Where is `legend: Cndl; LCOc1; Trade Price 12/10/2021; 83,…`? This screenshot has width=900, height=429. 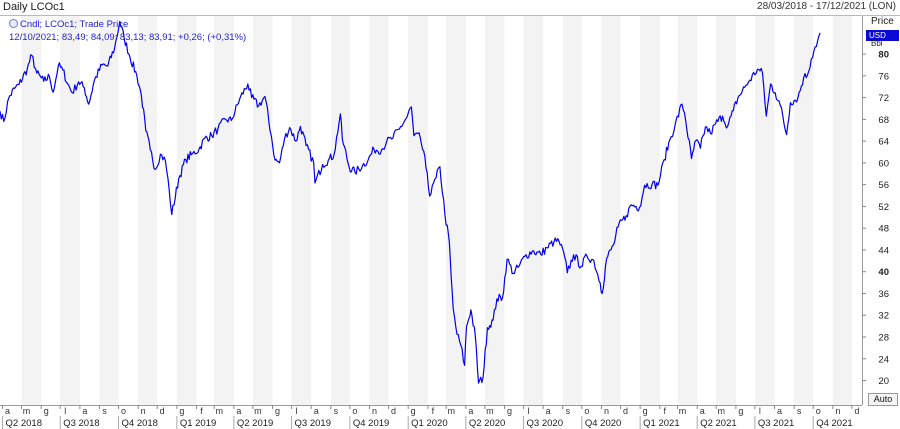 legend: Cndl; LCOc1; Trade Price 12/10/2021; 83,… is located at coordinates (127, 31).